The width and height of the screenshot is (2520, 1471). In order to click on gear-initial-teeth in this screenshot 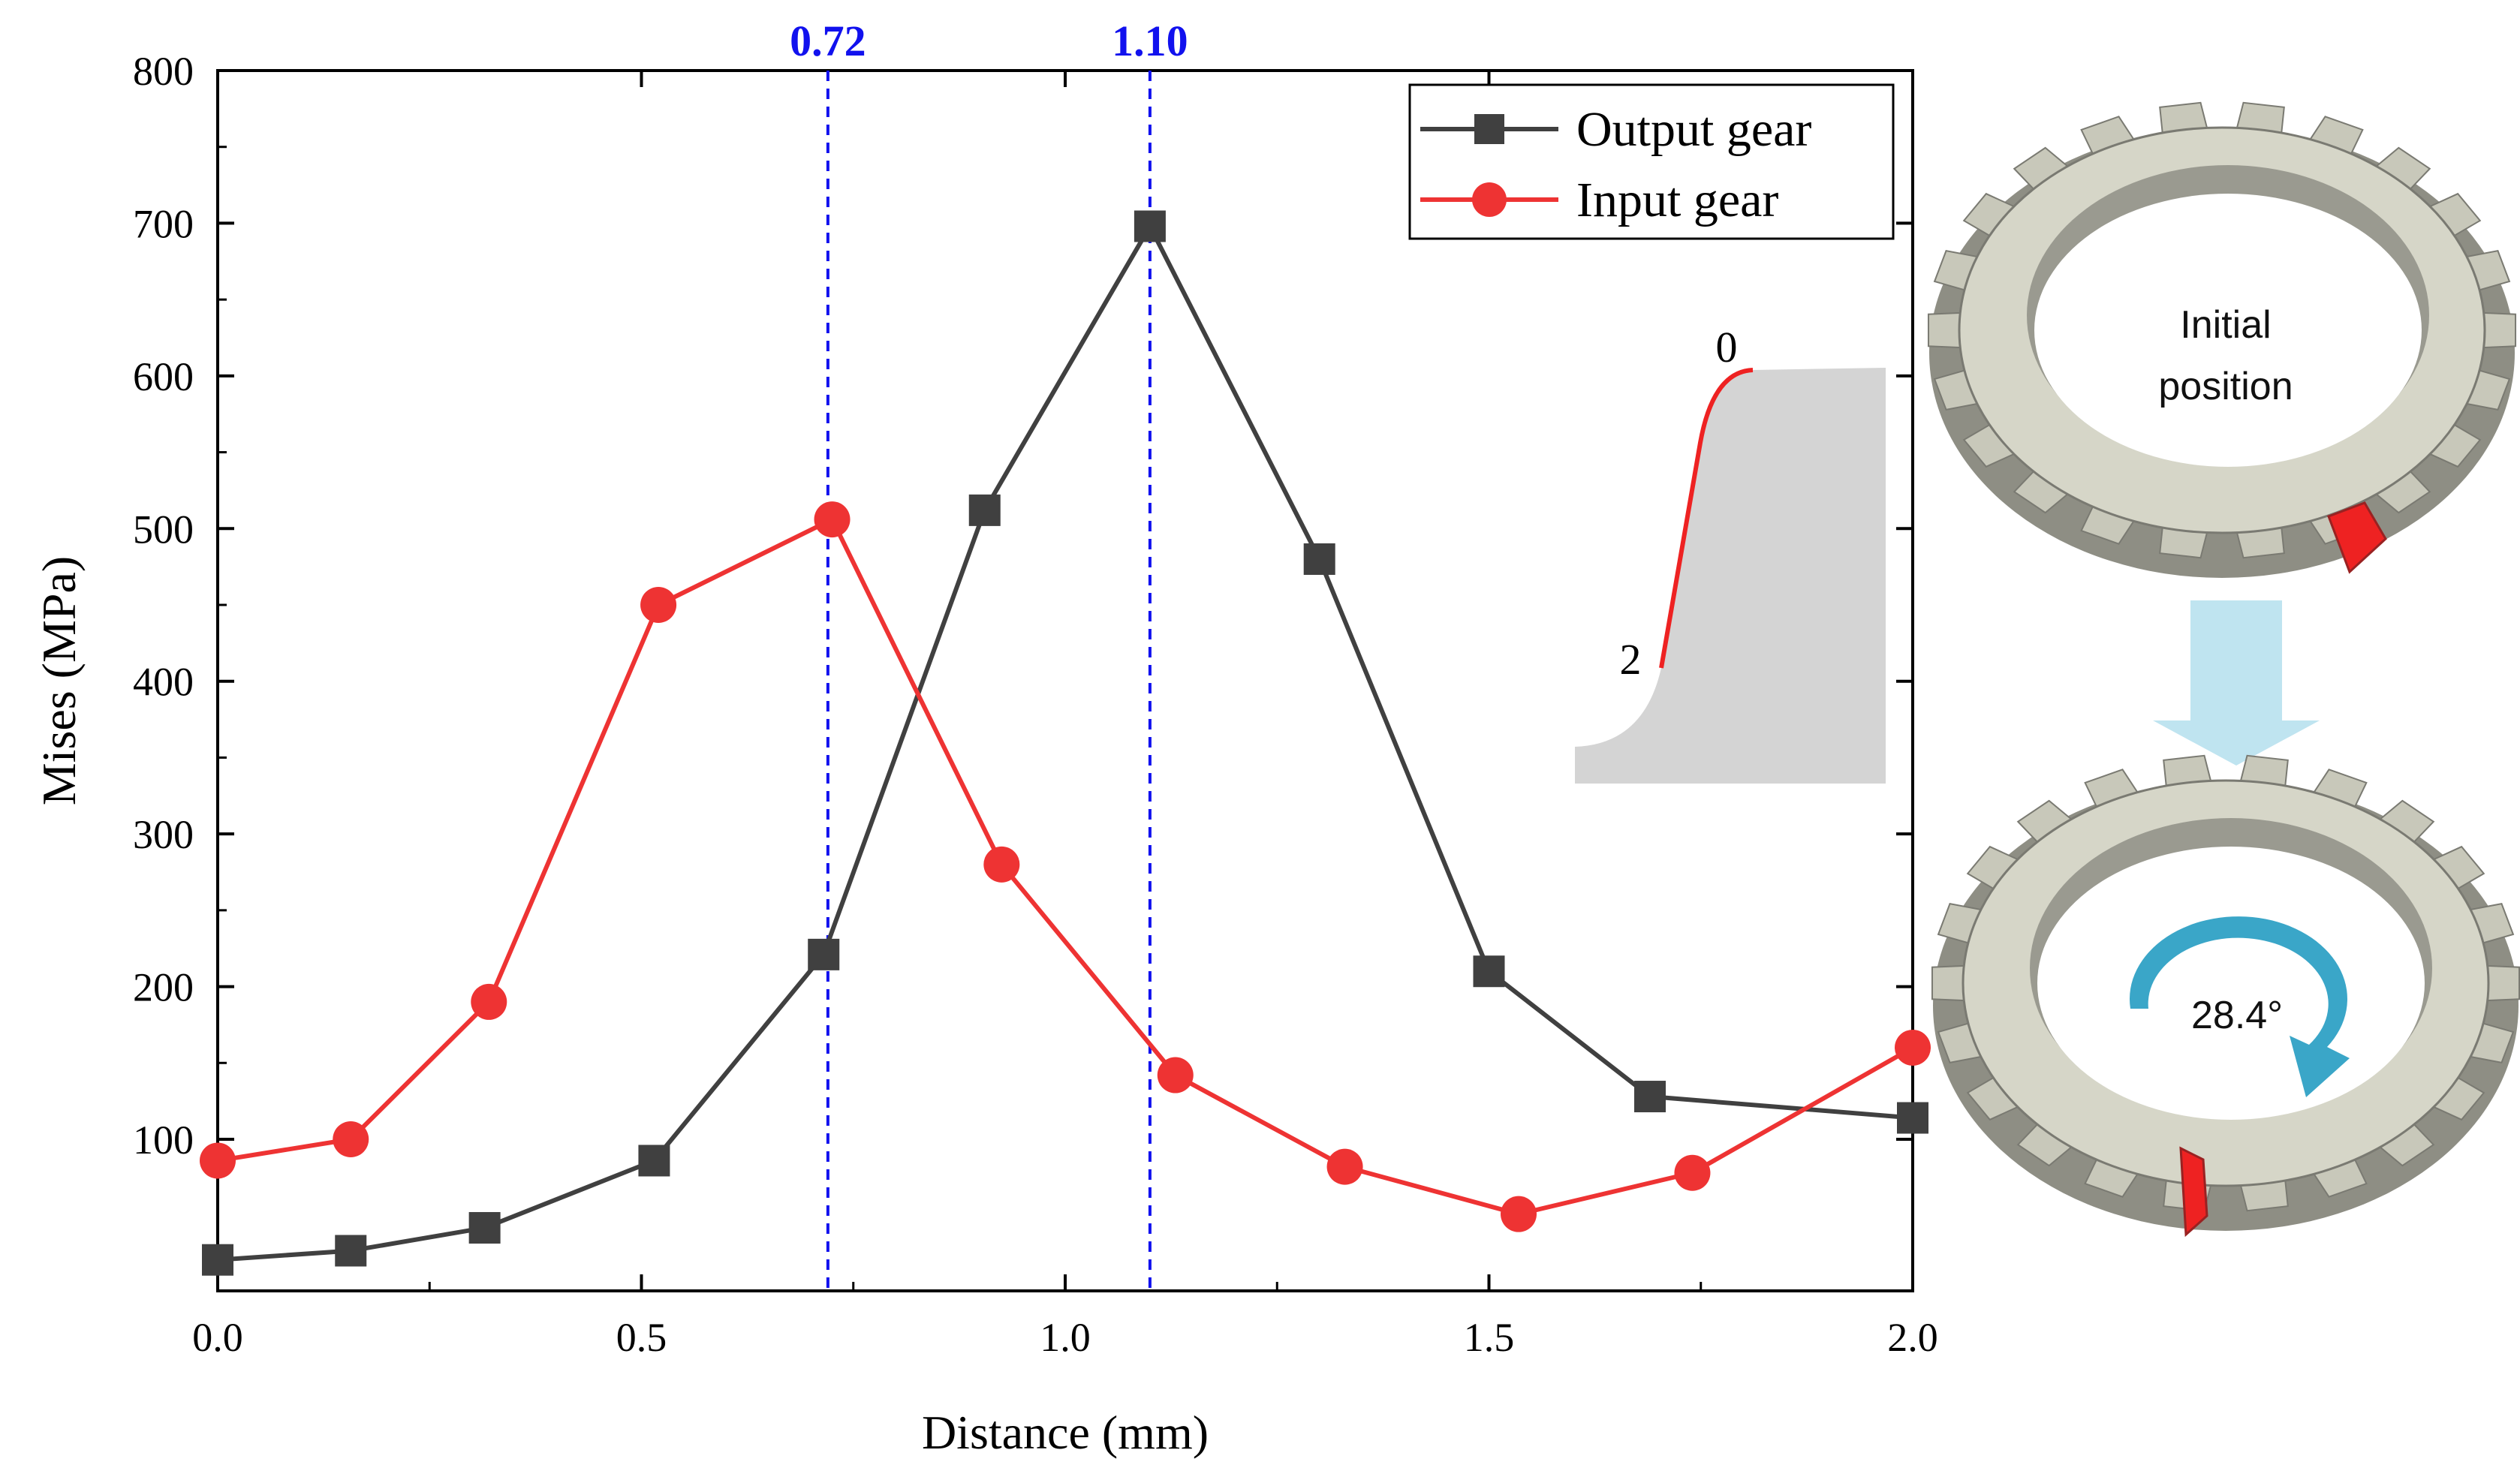, I will do `click(2222, 330)`.